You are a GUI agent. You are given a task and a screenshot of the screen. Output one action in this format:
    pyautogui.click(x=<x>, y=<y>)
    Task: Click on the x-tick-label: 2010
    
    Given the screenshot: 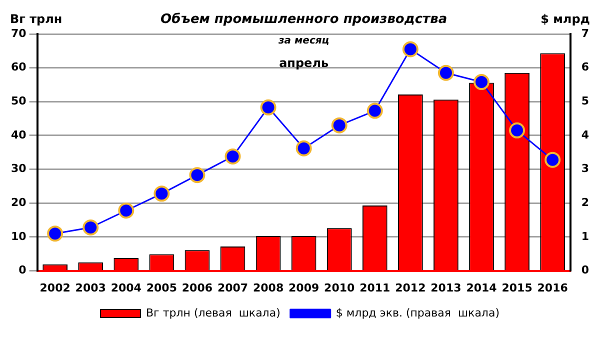 What is the action you would take?
    pyautogui.click(x=340, y=287)
    